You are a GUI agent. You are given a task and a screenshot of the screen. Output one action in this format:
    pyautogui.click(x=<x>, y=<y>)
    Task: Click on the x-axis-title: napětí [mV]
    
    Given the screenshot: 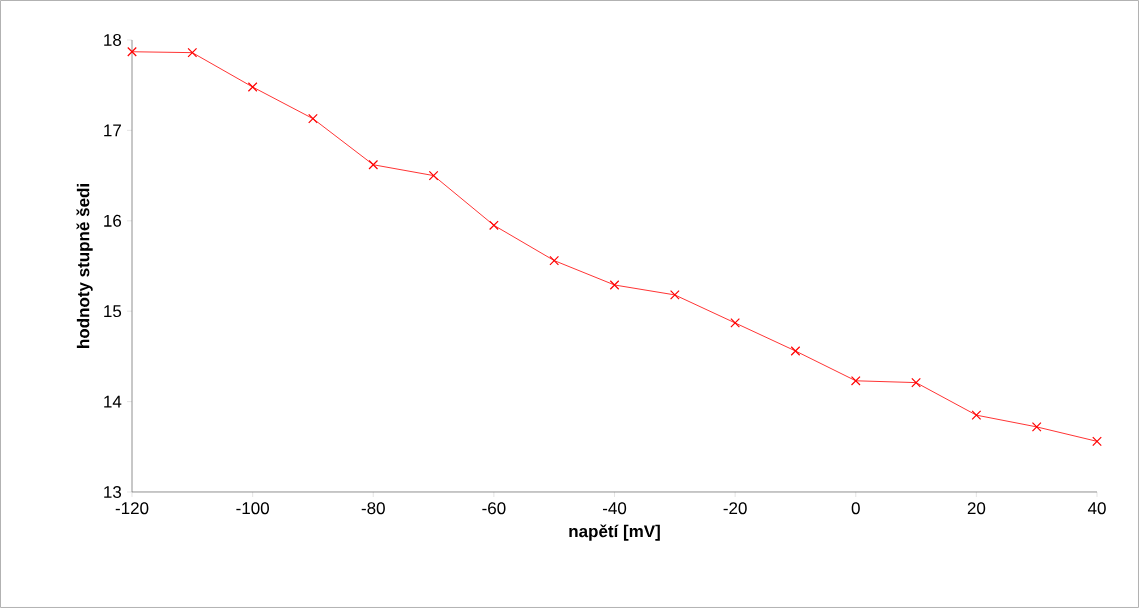 What is the action you would take?
    pyautogui.click(x=614, y=532)
    